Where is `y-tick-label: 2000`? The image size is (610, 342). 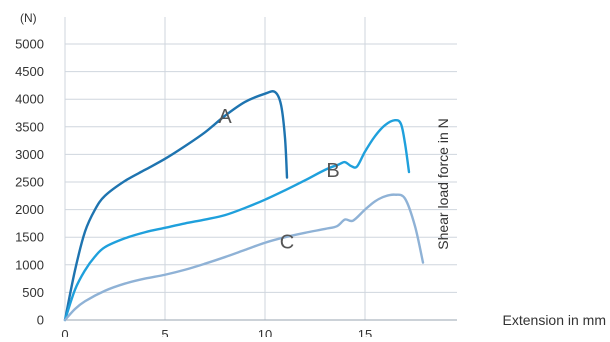 y-tick-label: 2000 is located at coordinates (29, 209).